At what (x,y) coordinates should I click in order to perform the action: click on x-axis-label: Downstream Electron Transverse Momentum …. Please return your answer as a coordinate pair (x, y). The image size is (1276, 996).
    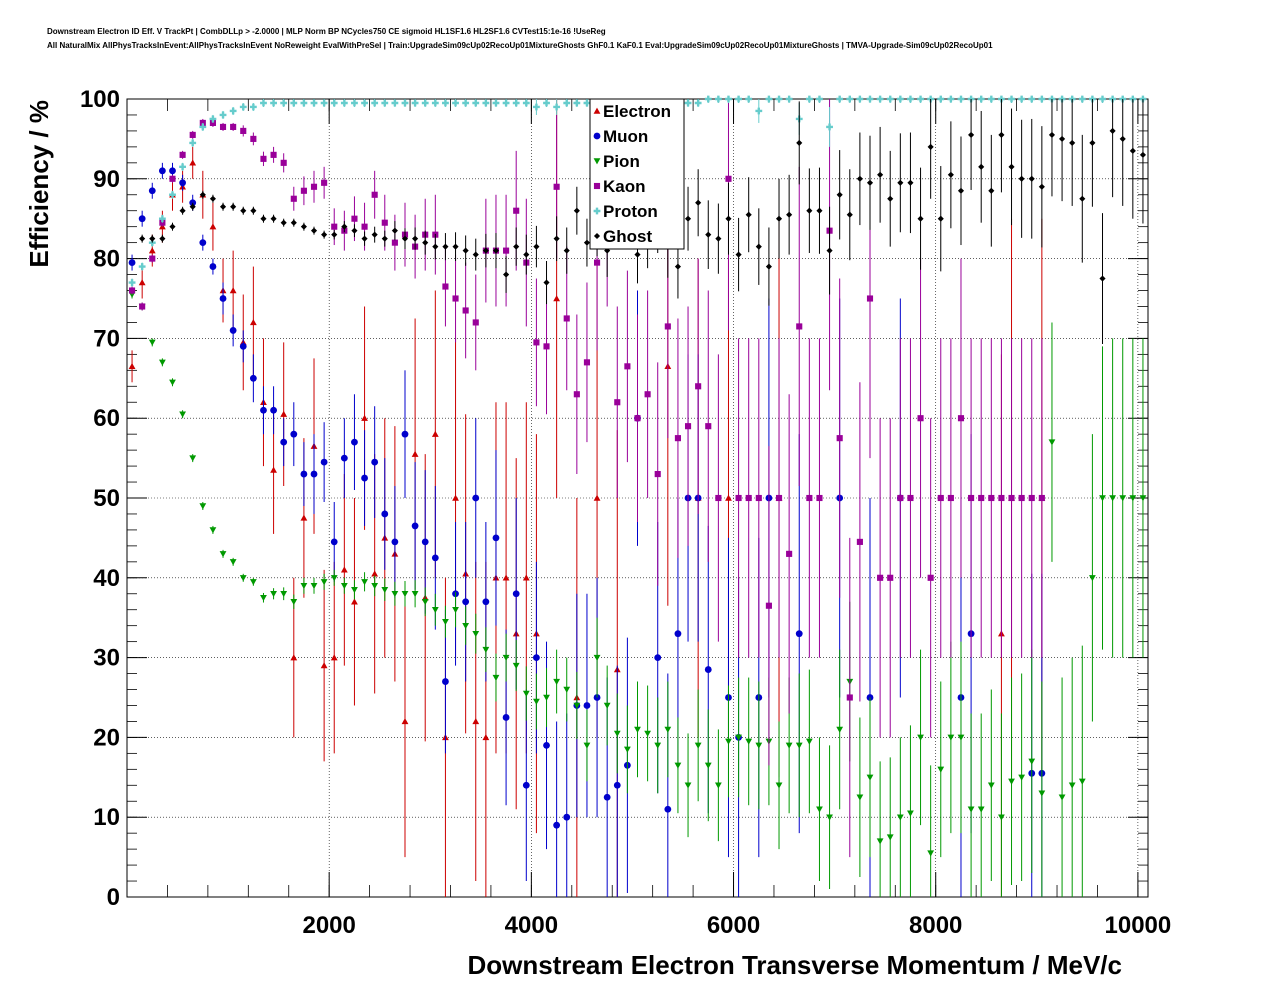
    Looking at the image, I should click on (794, 965).